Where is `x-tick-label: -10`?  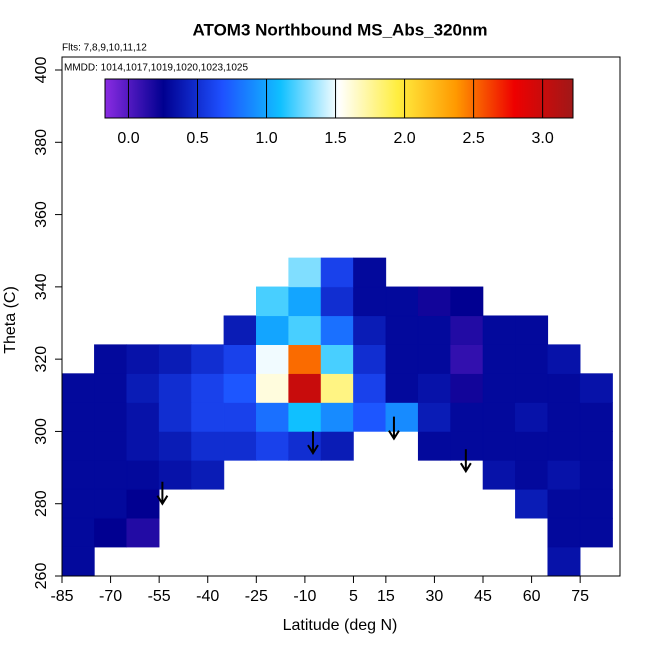
x-tick-label: -10 is located at coordinates (304, 596).